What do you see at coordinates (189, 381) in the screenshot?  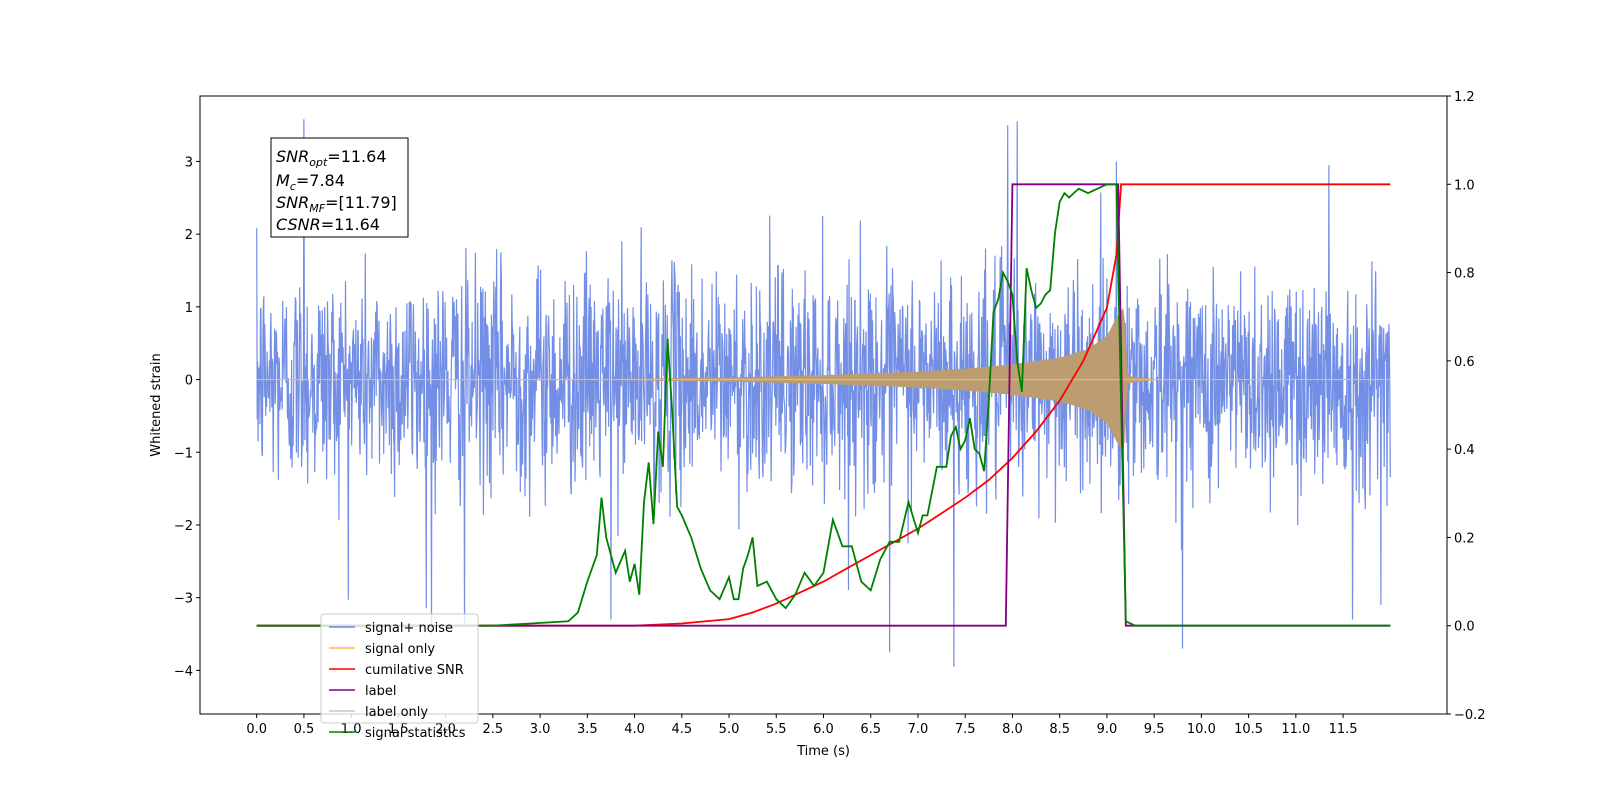 I see `y-tick-label: 0` at bounding box center [189, 381].